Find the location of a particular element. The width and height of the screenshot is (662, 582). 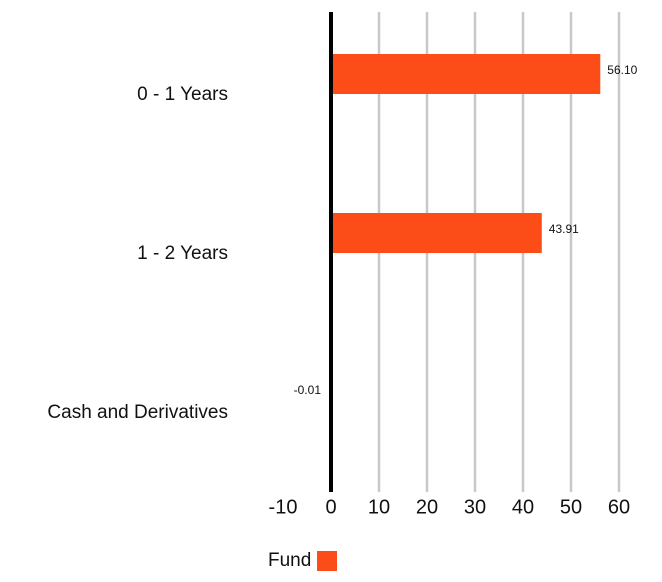

category-label: Cash and Derivatives is located at coordinates (137, 412).